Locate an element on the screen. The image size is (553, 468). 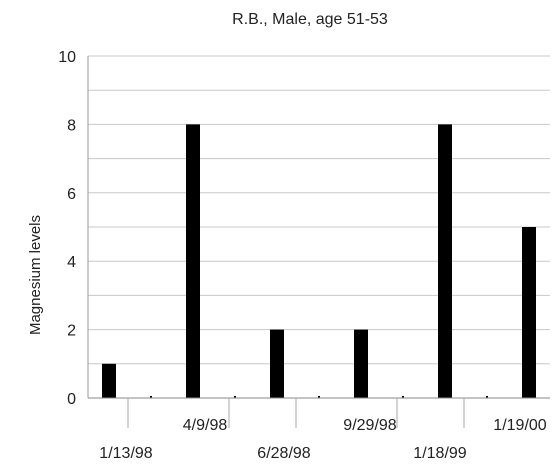
y-tick-label: 8 is located at coordinates (71, 125).